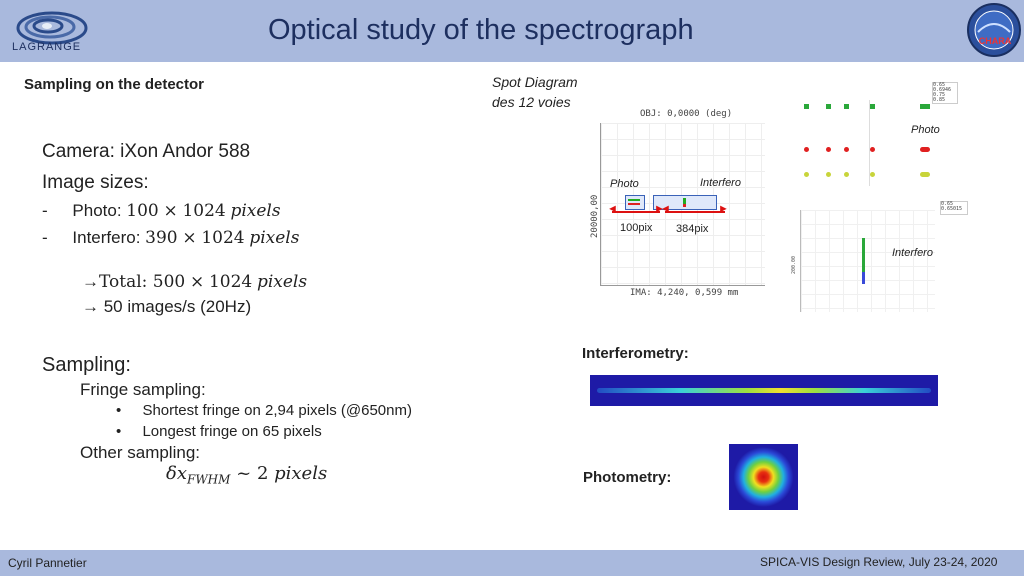 This screenshot has height=576, width=1024. Describe the element at coordinates (627, 477) in the screenshot. I see `photometry-heading: Photometry:` at that location.